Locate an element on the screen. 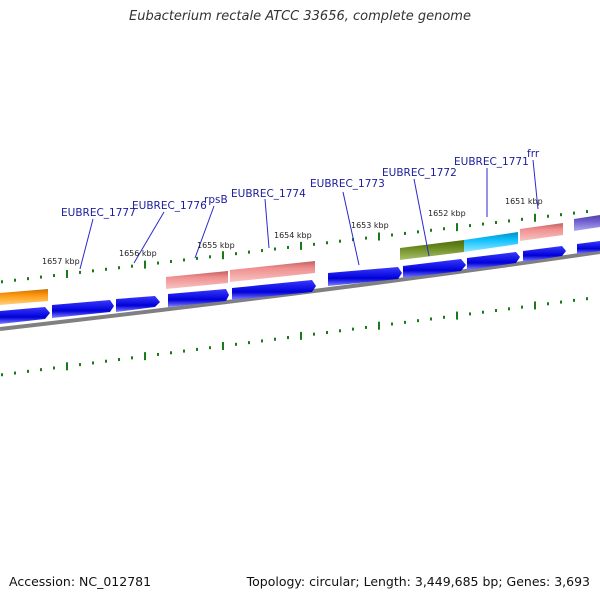  label-leaders is located at coordinates (309, 214).